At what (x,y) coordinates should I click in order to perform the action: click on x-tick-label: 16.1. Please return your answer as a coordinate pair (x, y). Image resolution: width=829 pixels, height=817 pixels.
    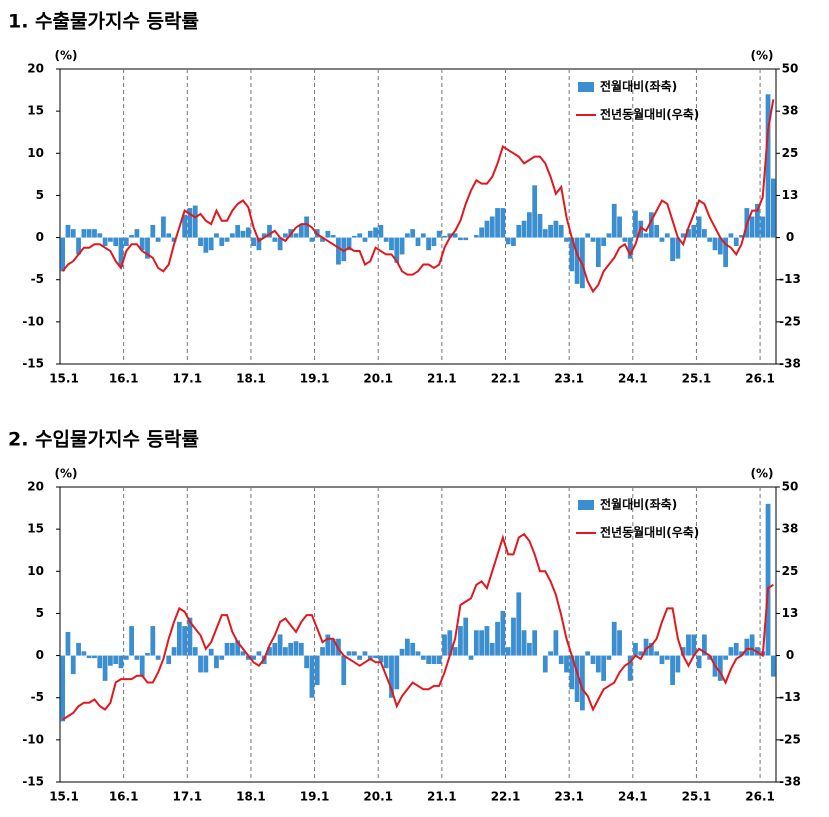
    Looking at the image, I should click on (124, 379).